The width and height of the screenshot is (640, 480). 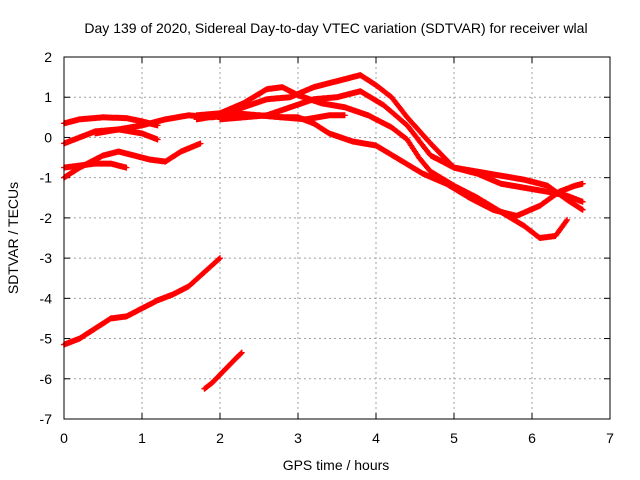 I want to click on x-tick-label: 0, so click(x=64, y=438).